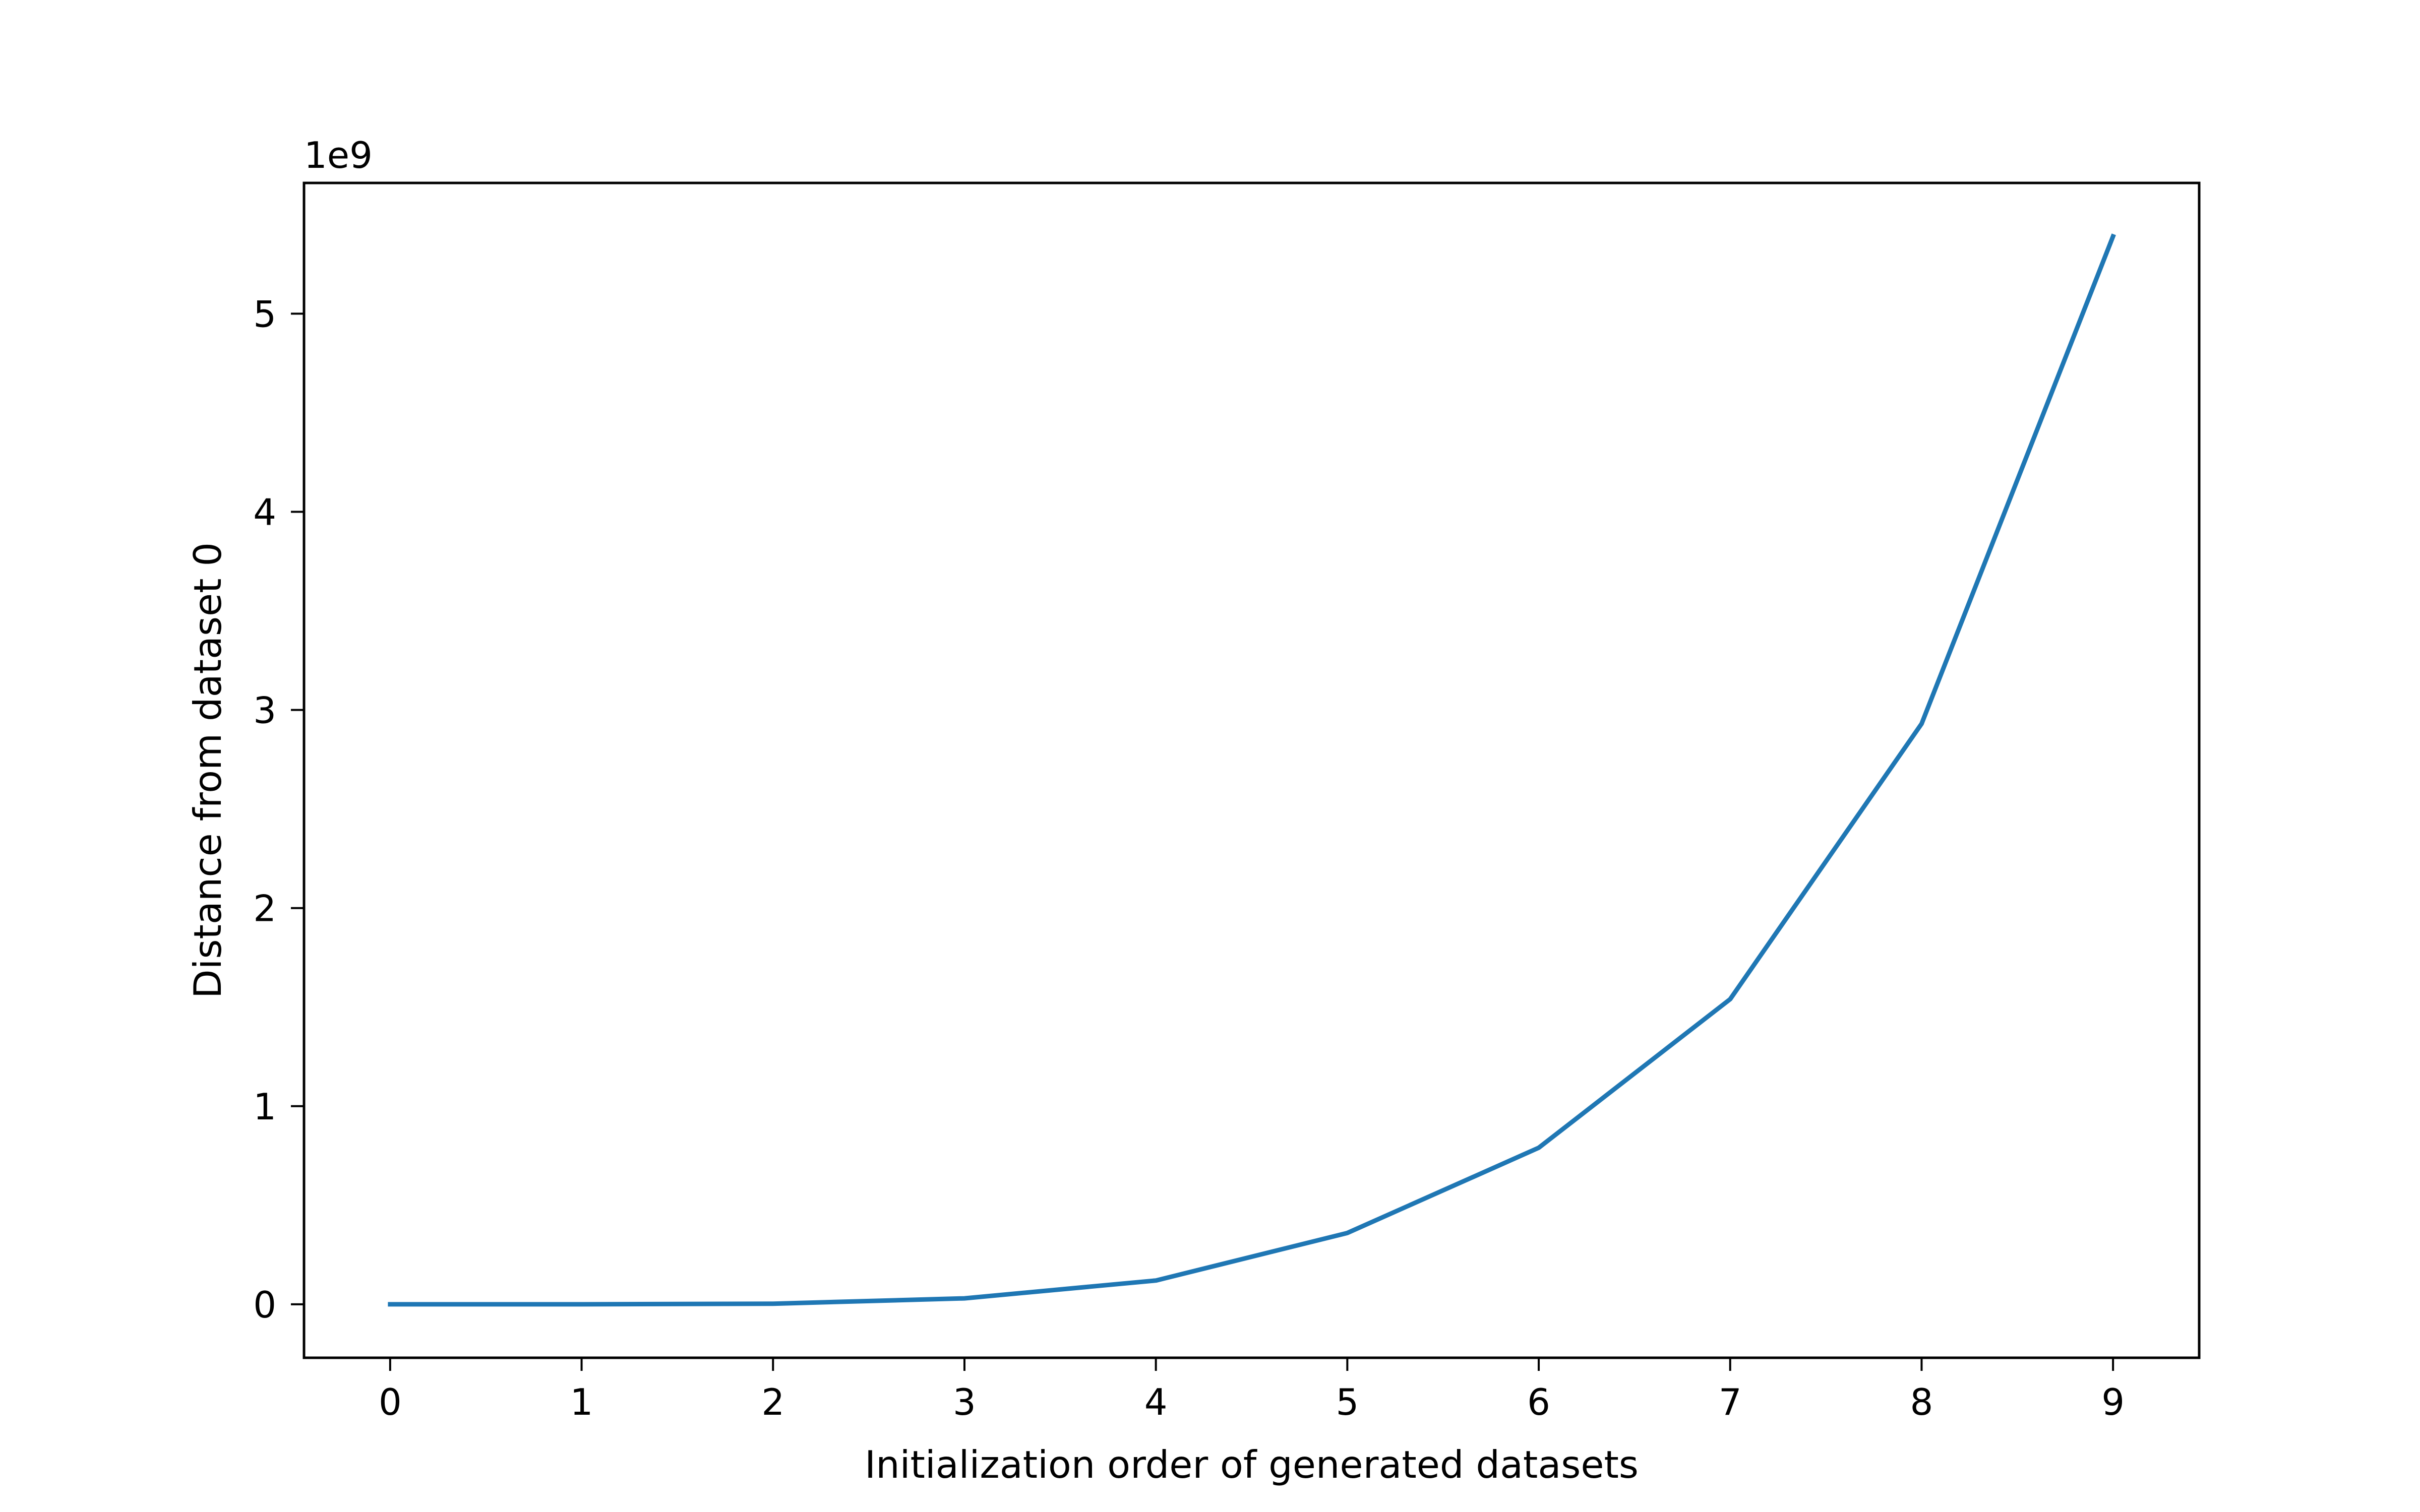  What do you see at coordinates (1538, 1402) in the screenshot?
I see `x-tick-label: 6` at bounding box center [1538, 1402].